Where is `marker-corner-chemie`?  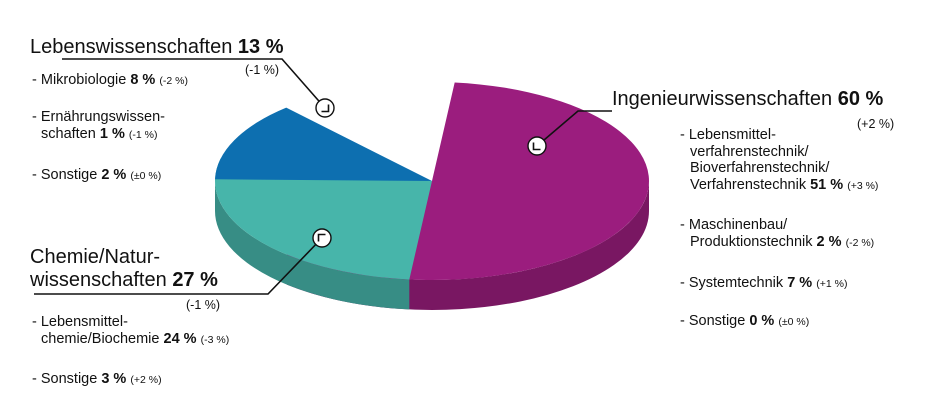
marker-corner-chemie is located at coordinates (321, 237).